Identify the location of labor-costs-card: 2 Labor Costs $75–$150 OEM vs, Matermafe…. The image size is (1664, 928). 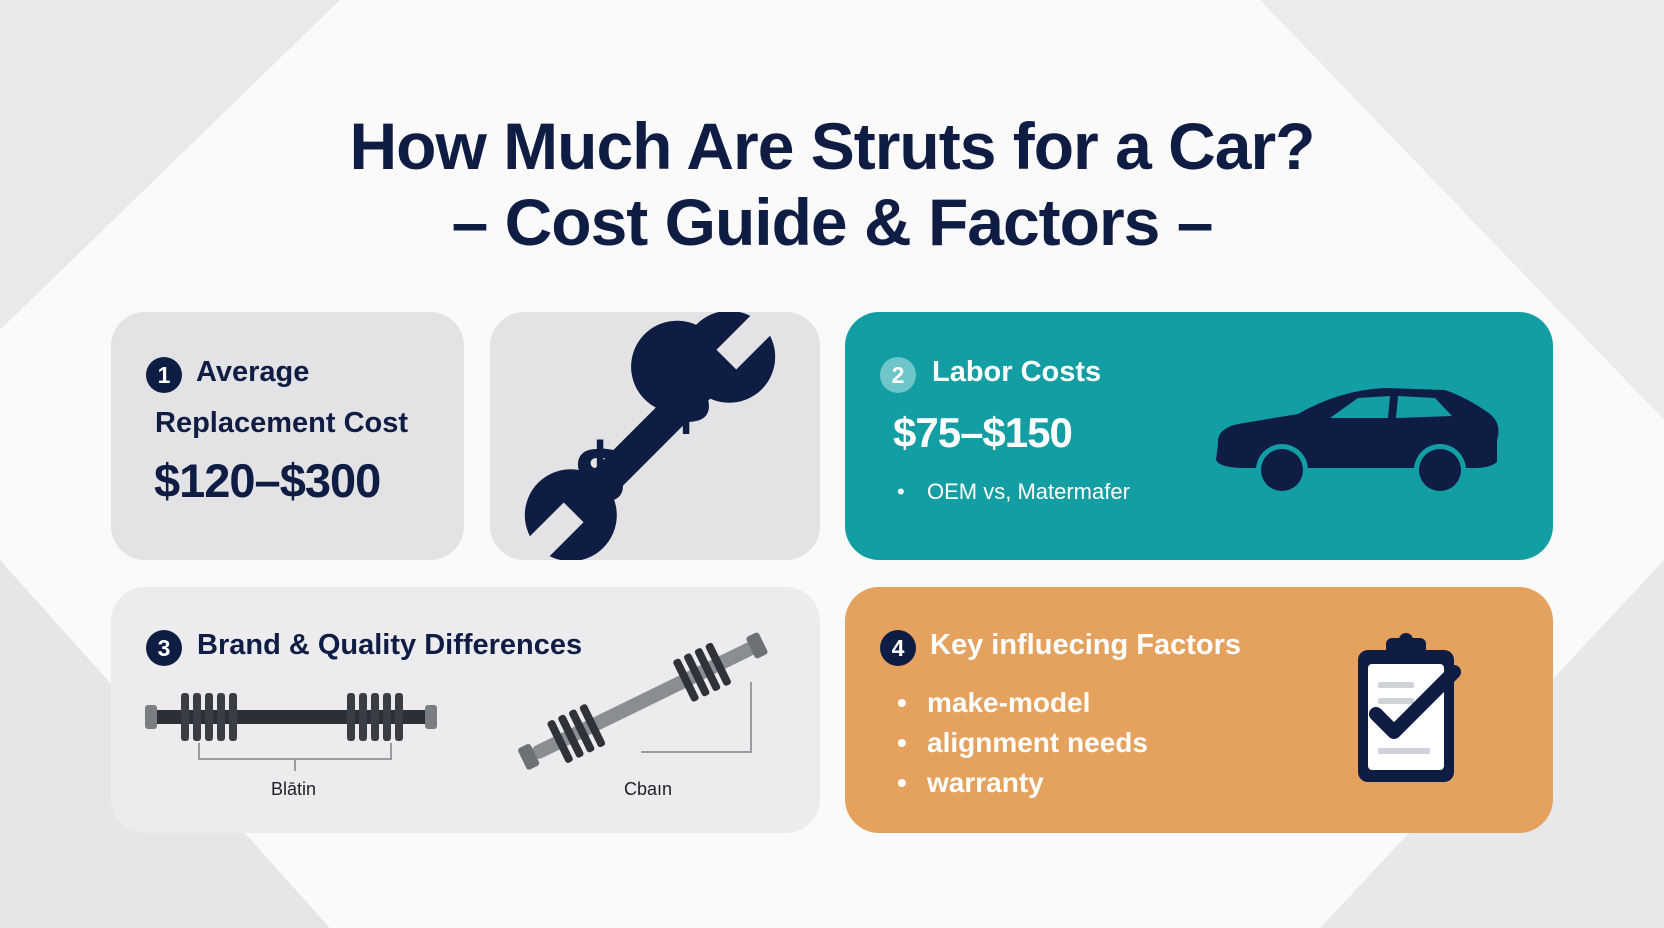
(1199, 436).